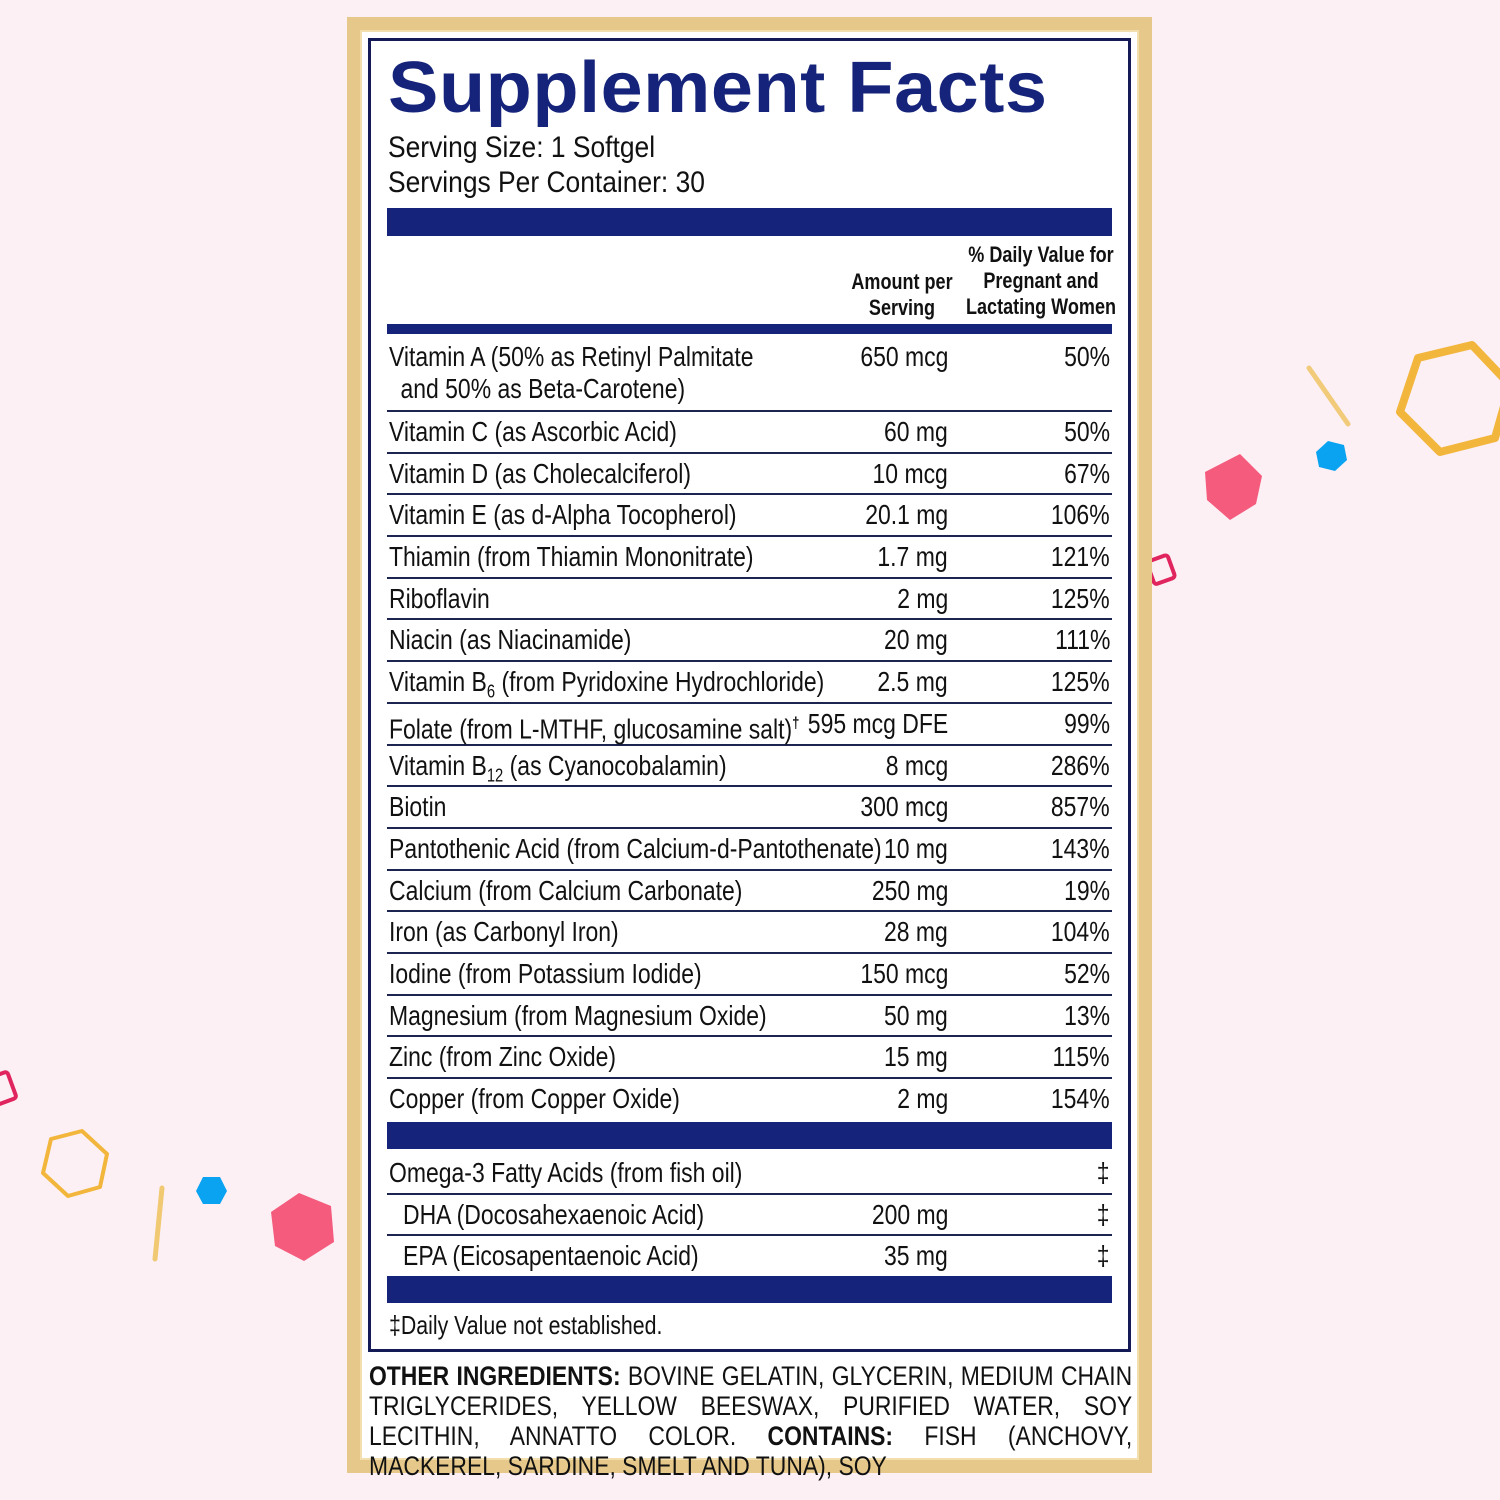  What do you see at coordinates (510, 640) in the screenshot?
I see `nutrient-name: Niacin (as Niacinamide)` at bounding box center [510, 640].